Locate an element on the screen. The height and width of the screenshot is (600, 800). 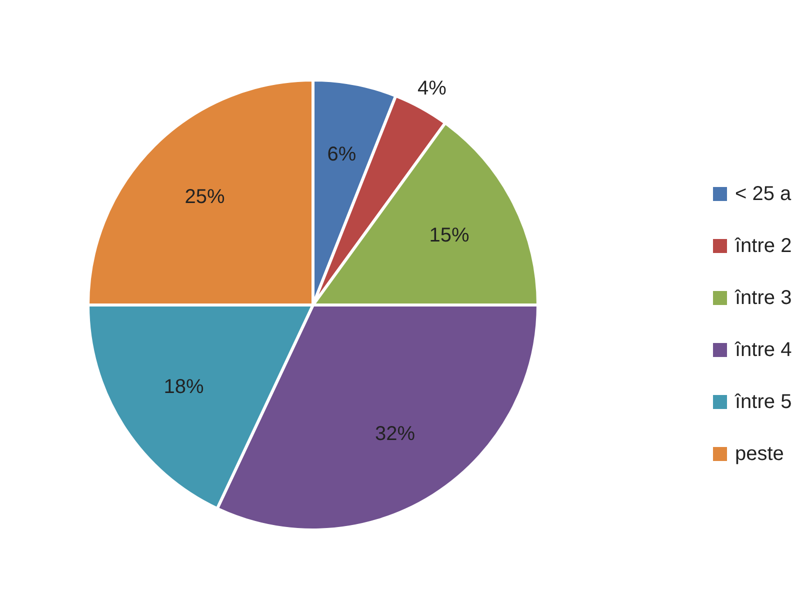
legend-label: peste is located at coordinates (759, 454).